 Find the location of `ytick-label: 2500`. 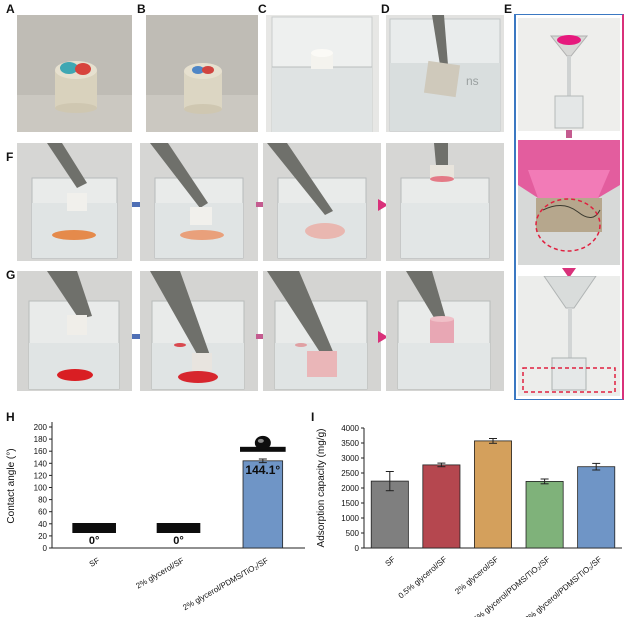

ytick-label: 2500 is located at coordinates (350, 473).